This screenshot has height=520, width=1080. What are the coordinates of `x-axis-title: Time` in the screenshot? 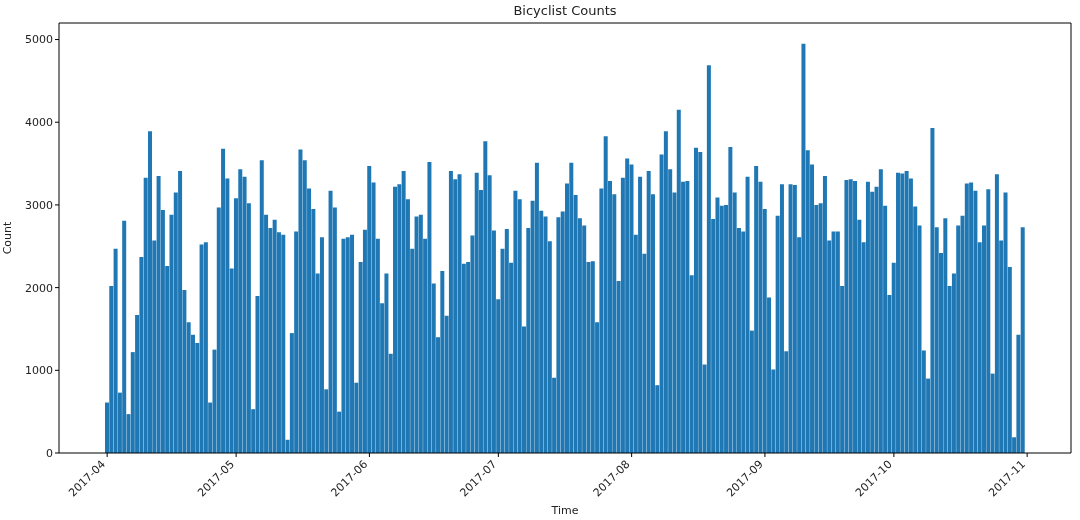 It's located at (565, 510).